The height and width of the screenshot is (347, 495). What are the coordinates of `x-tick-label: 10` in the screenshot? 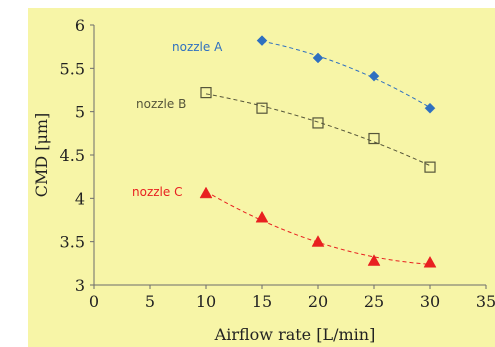 It's located at (206, 301).